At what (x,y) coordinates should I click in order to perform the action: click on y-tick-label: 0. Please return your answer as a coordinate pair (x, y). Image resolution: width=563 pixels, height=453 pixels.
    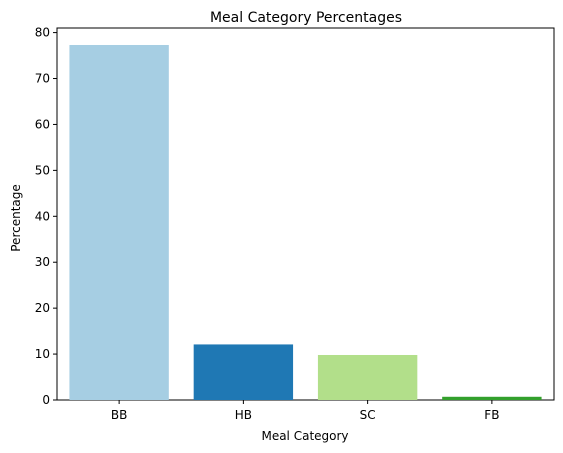
    Looking at the image, I should click on (46, 400).